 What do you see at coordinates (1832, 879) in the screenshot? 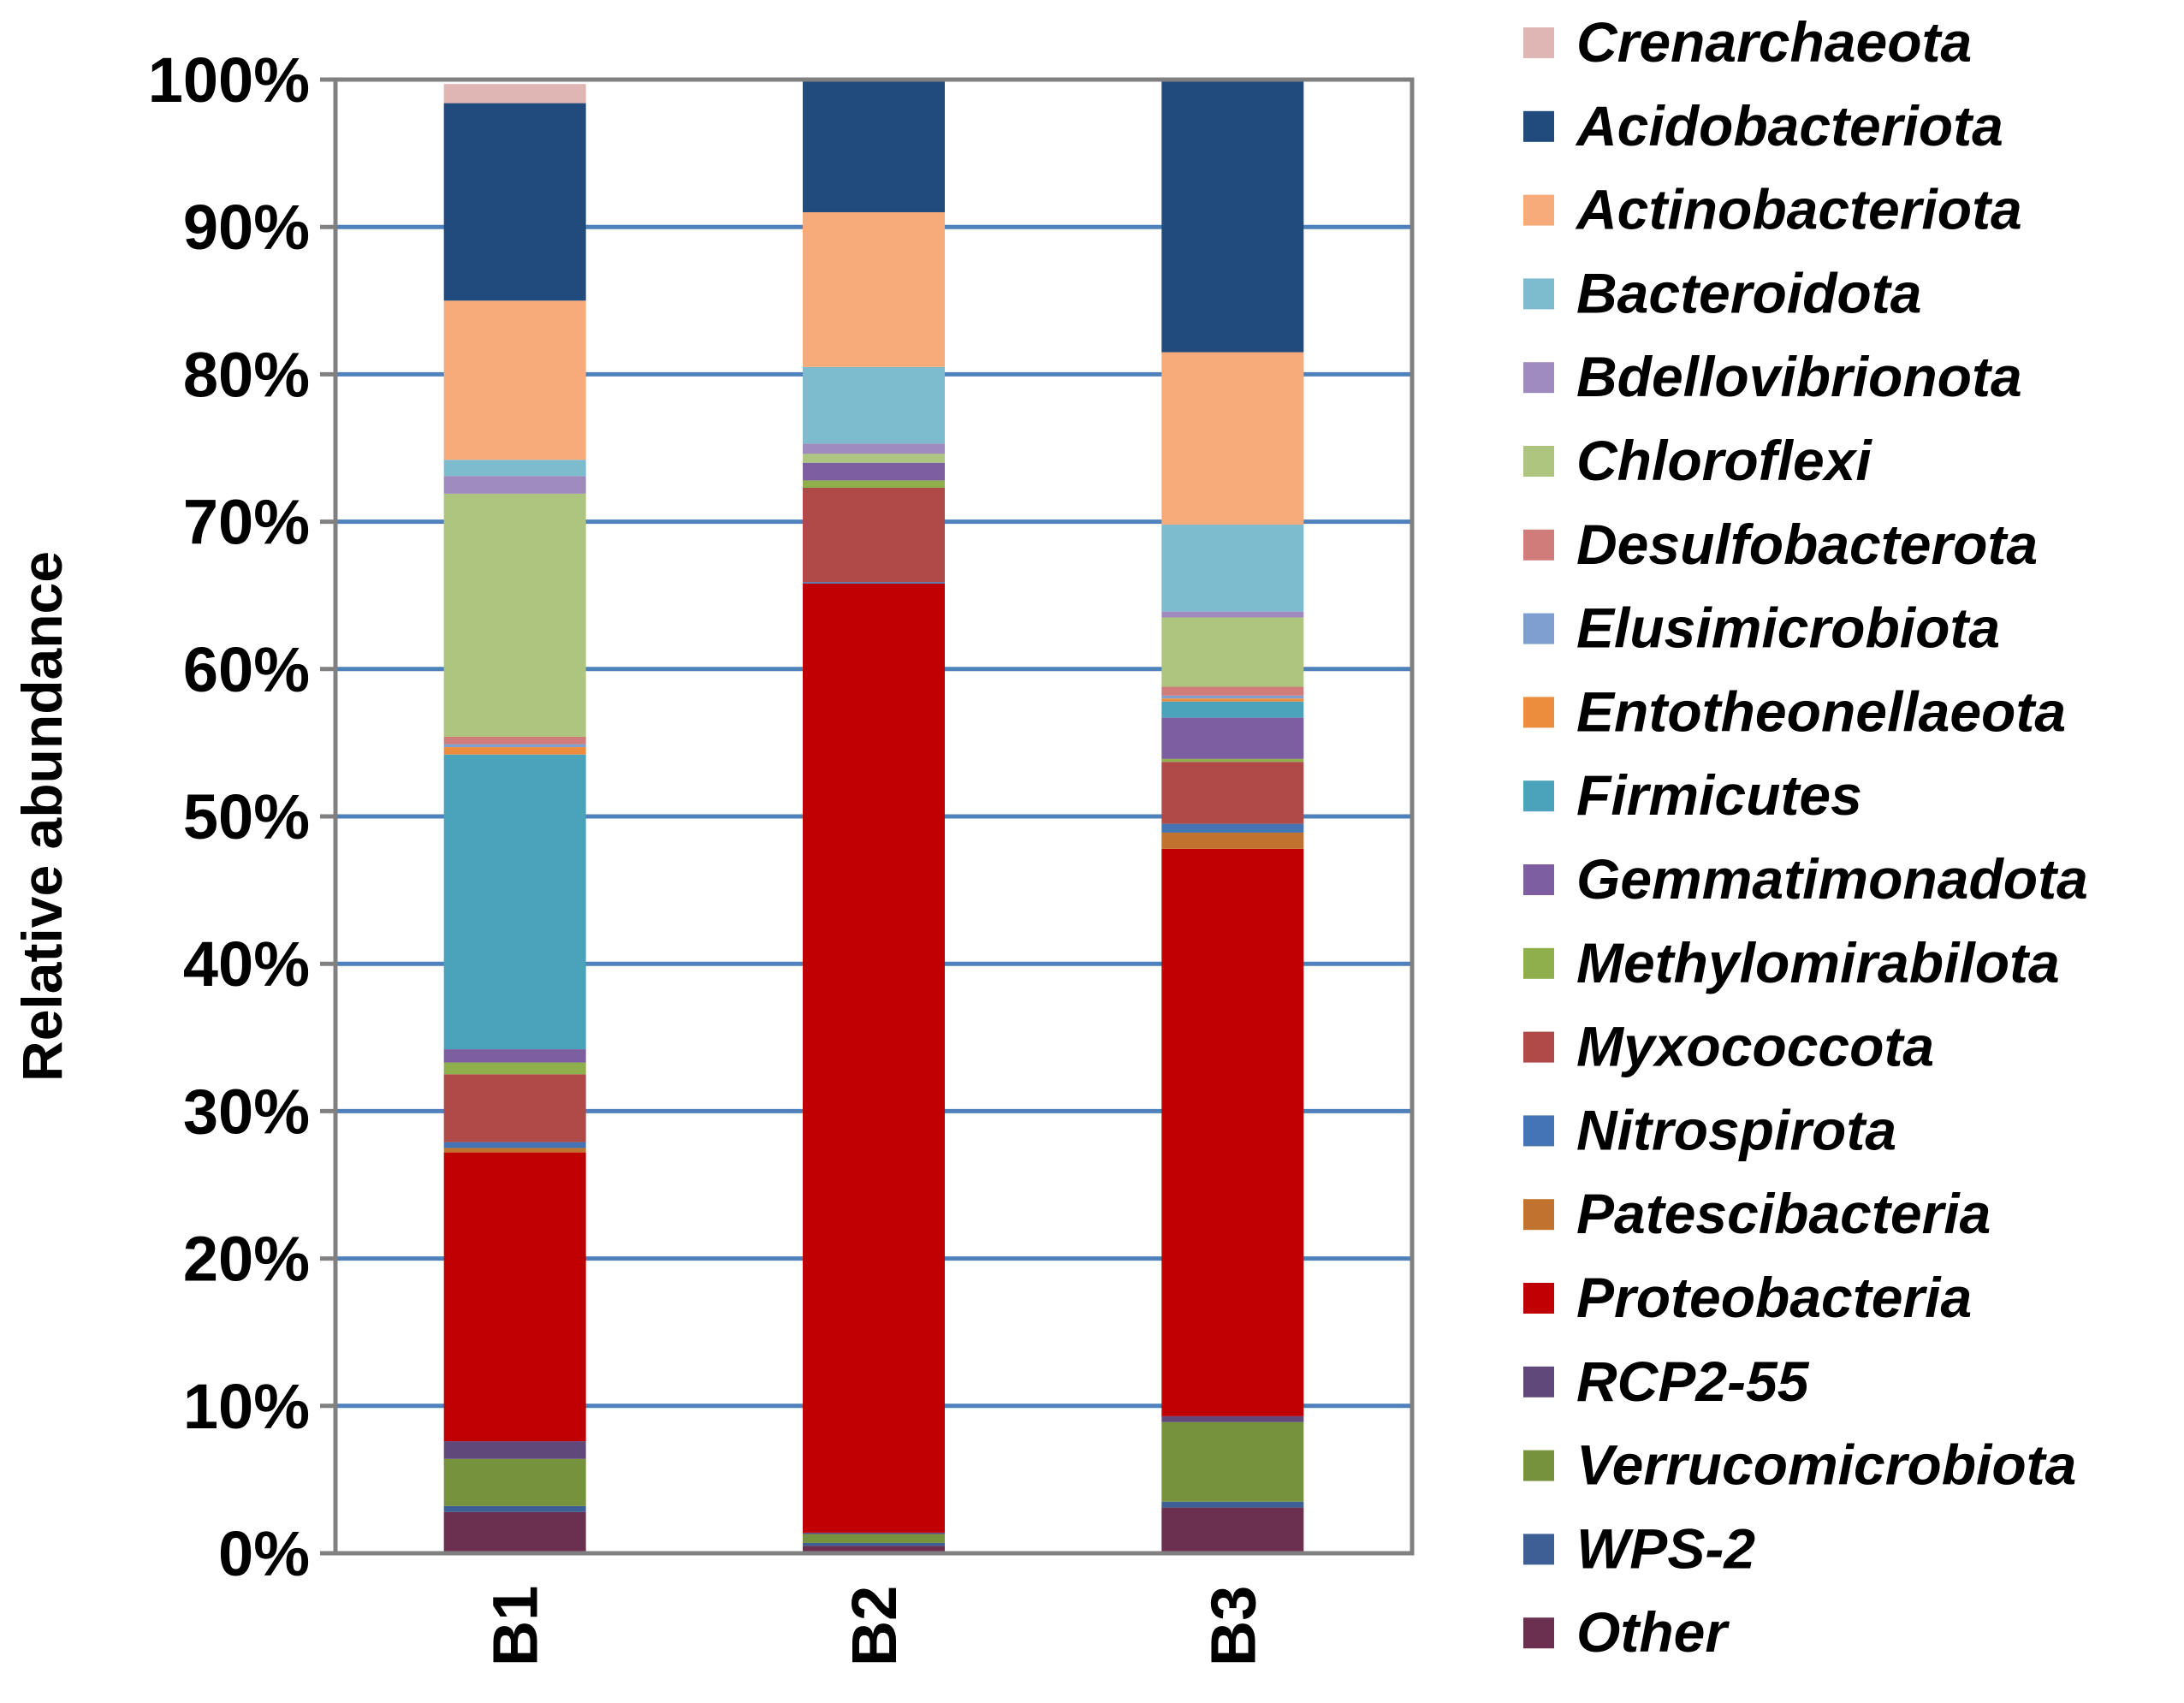
I see `legend-label: Gemmatimonadota` at bounding box center [1832, 879].